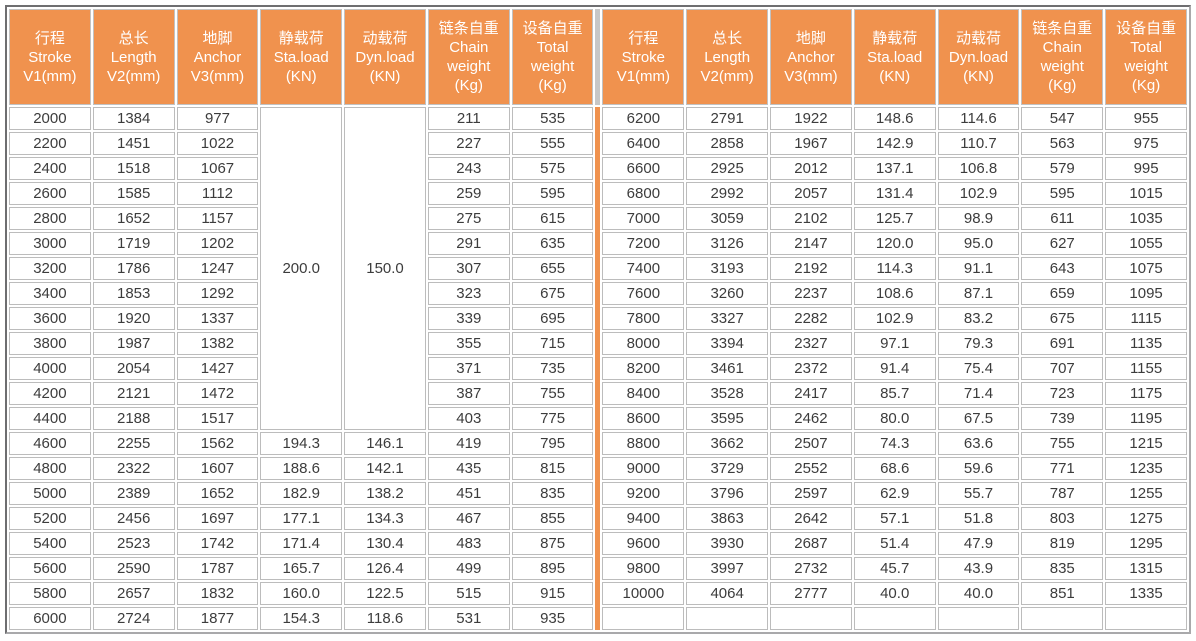  I want to click on cell-right-sta-load: 91.4, so click(894, 368).